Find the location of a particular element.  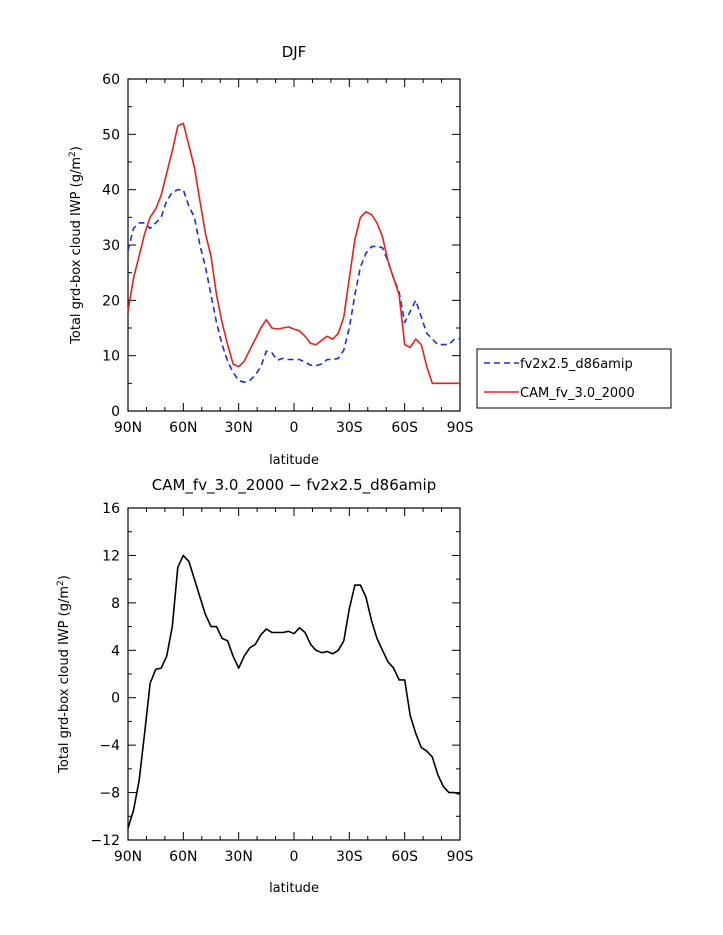

bottom-x-axis-label: latitude is located at coordinates (294, 888).